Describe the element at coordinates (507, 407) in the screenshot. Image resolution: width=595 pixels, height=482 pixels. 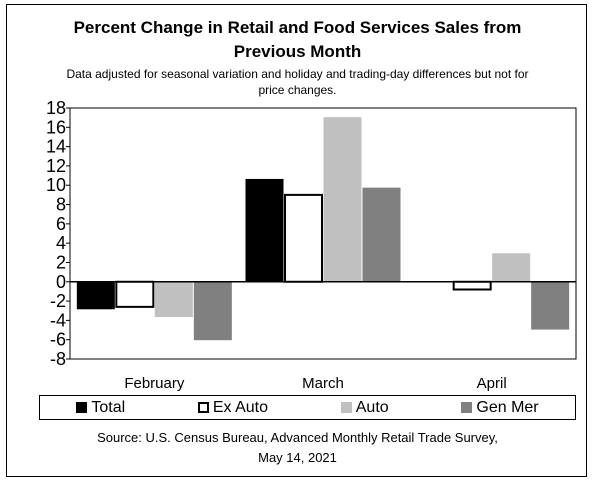
I see `legend-label-gen-mer: Gen Mer` at that location.